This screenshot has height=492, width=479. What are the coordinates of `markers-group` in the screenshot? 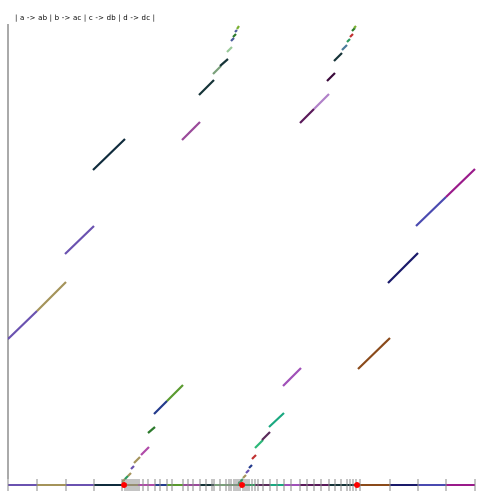 It's located at (240, 485).